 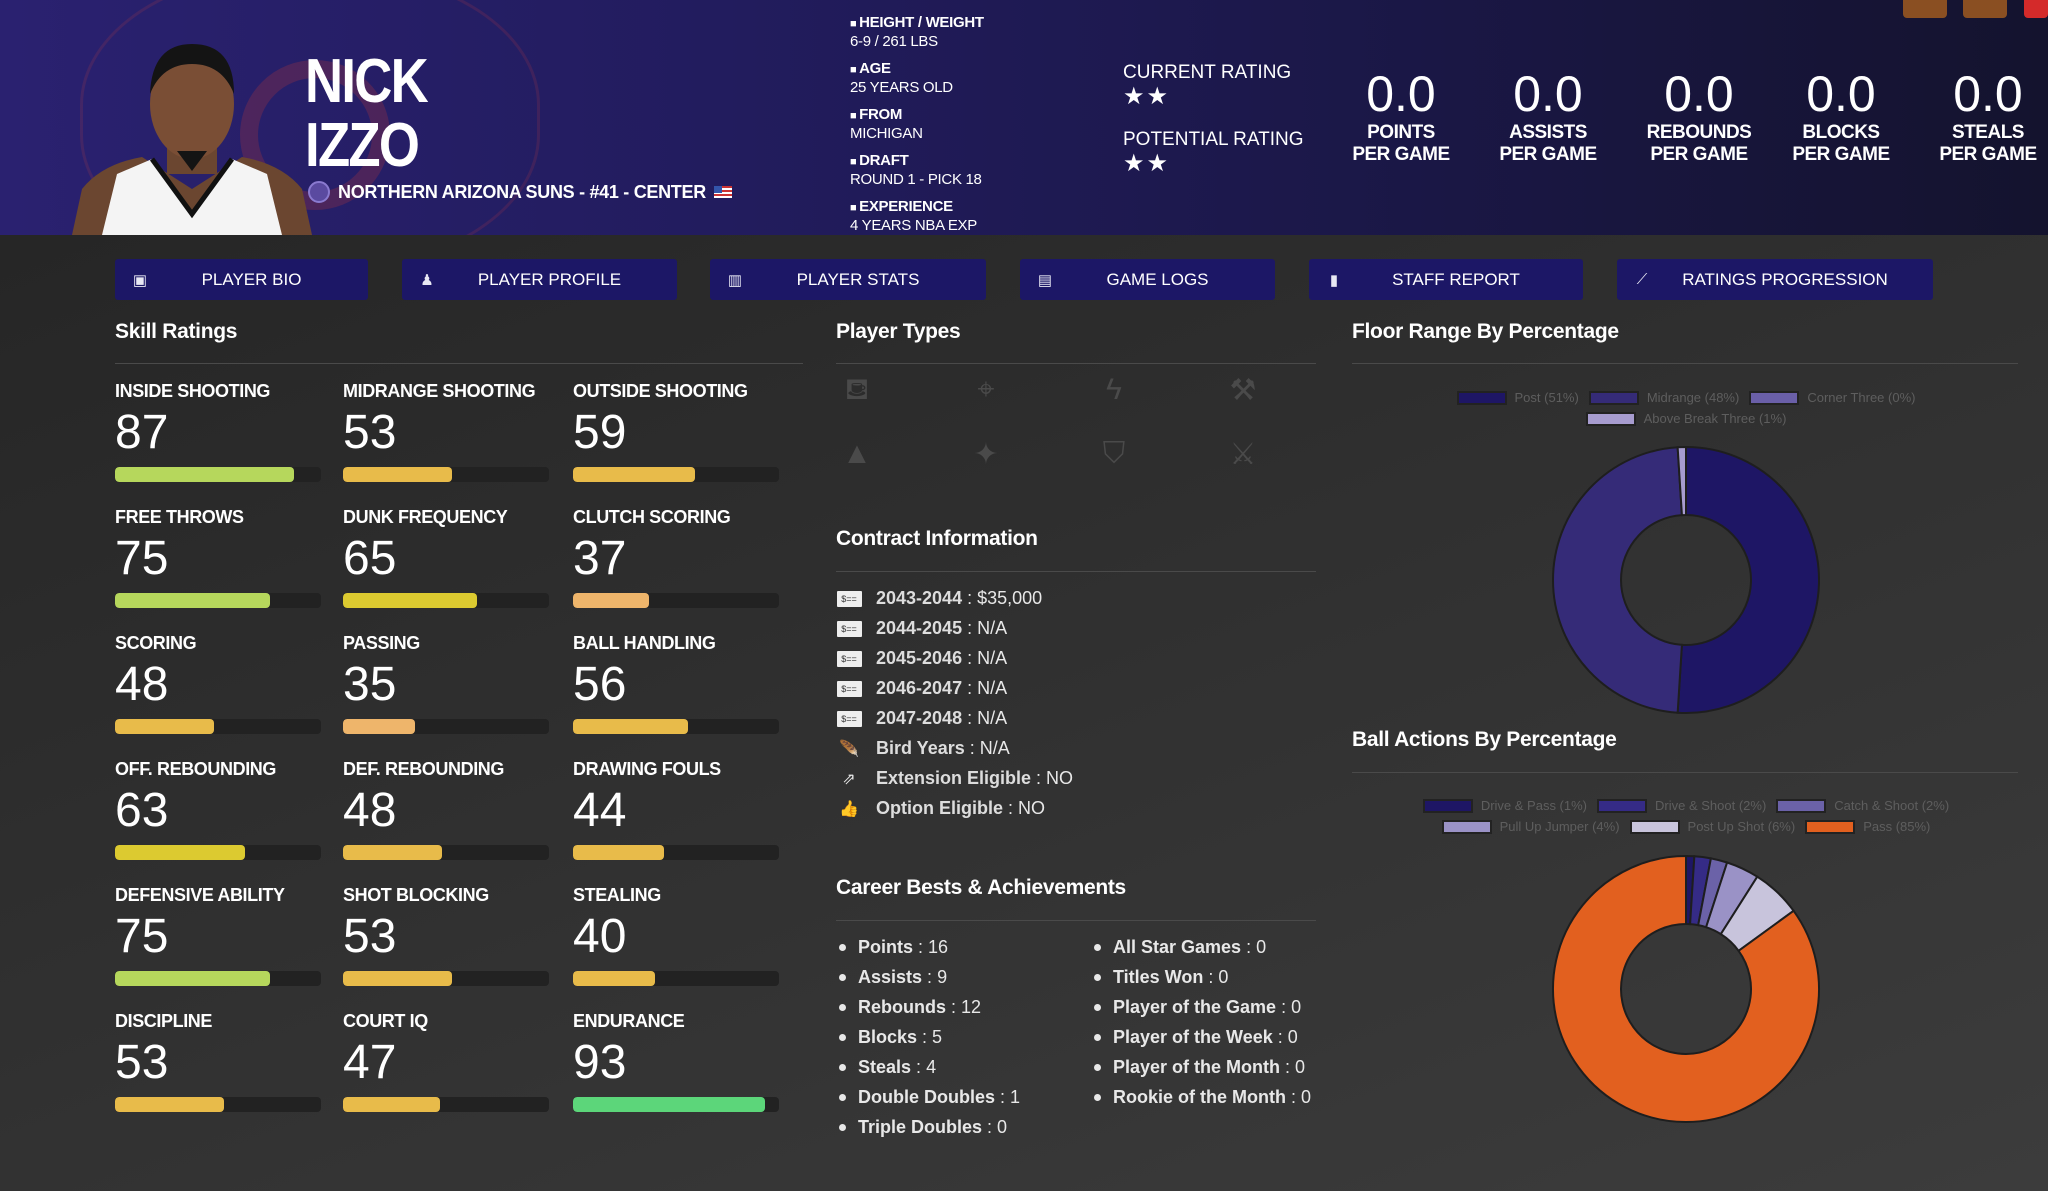 I want to click on achievement-text: Rookie of the Month : 0, so click(x=1212, y=1097).